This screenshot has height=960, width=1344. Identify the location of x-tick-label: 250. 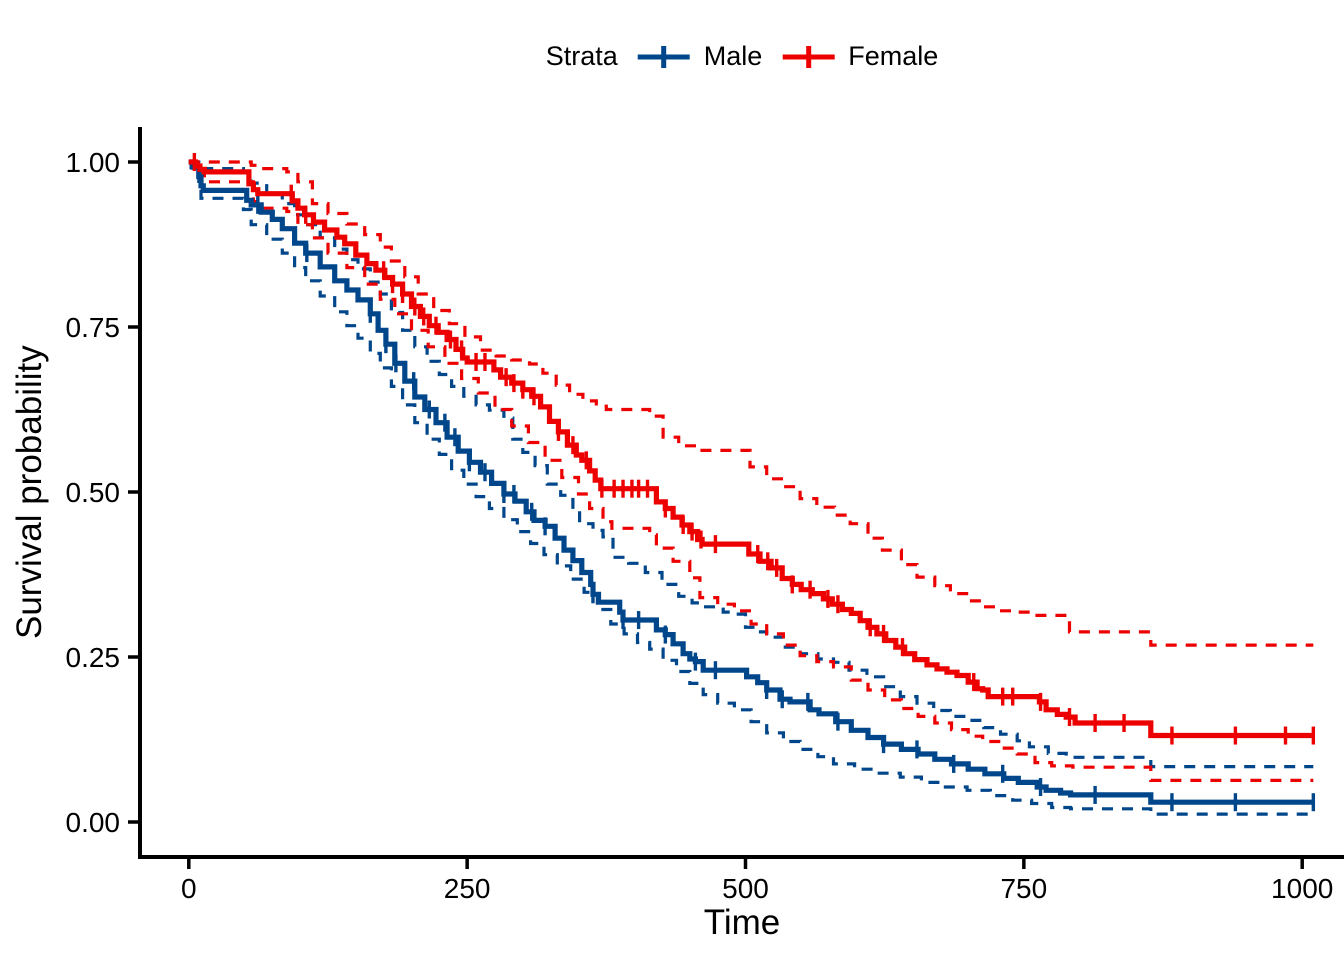
(467, 888).